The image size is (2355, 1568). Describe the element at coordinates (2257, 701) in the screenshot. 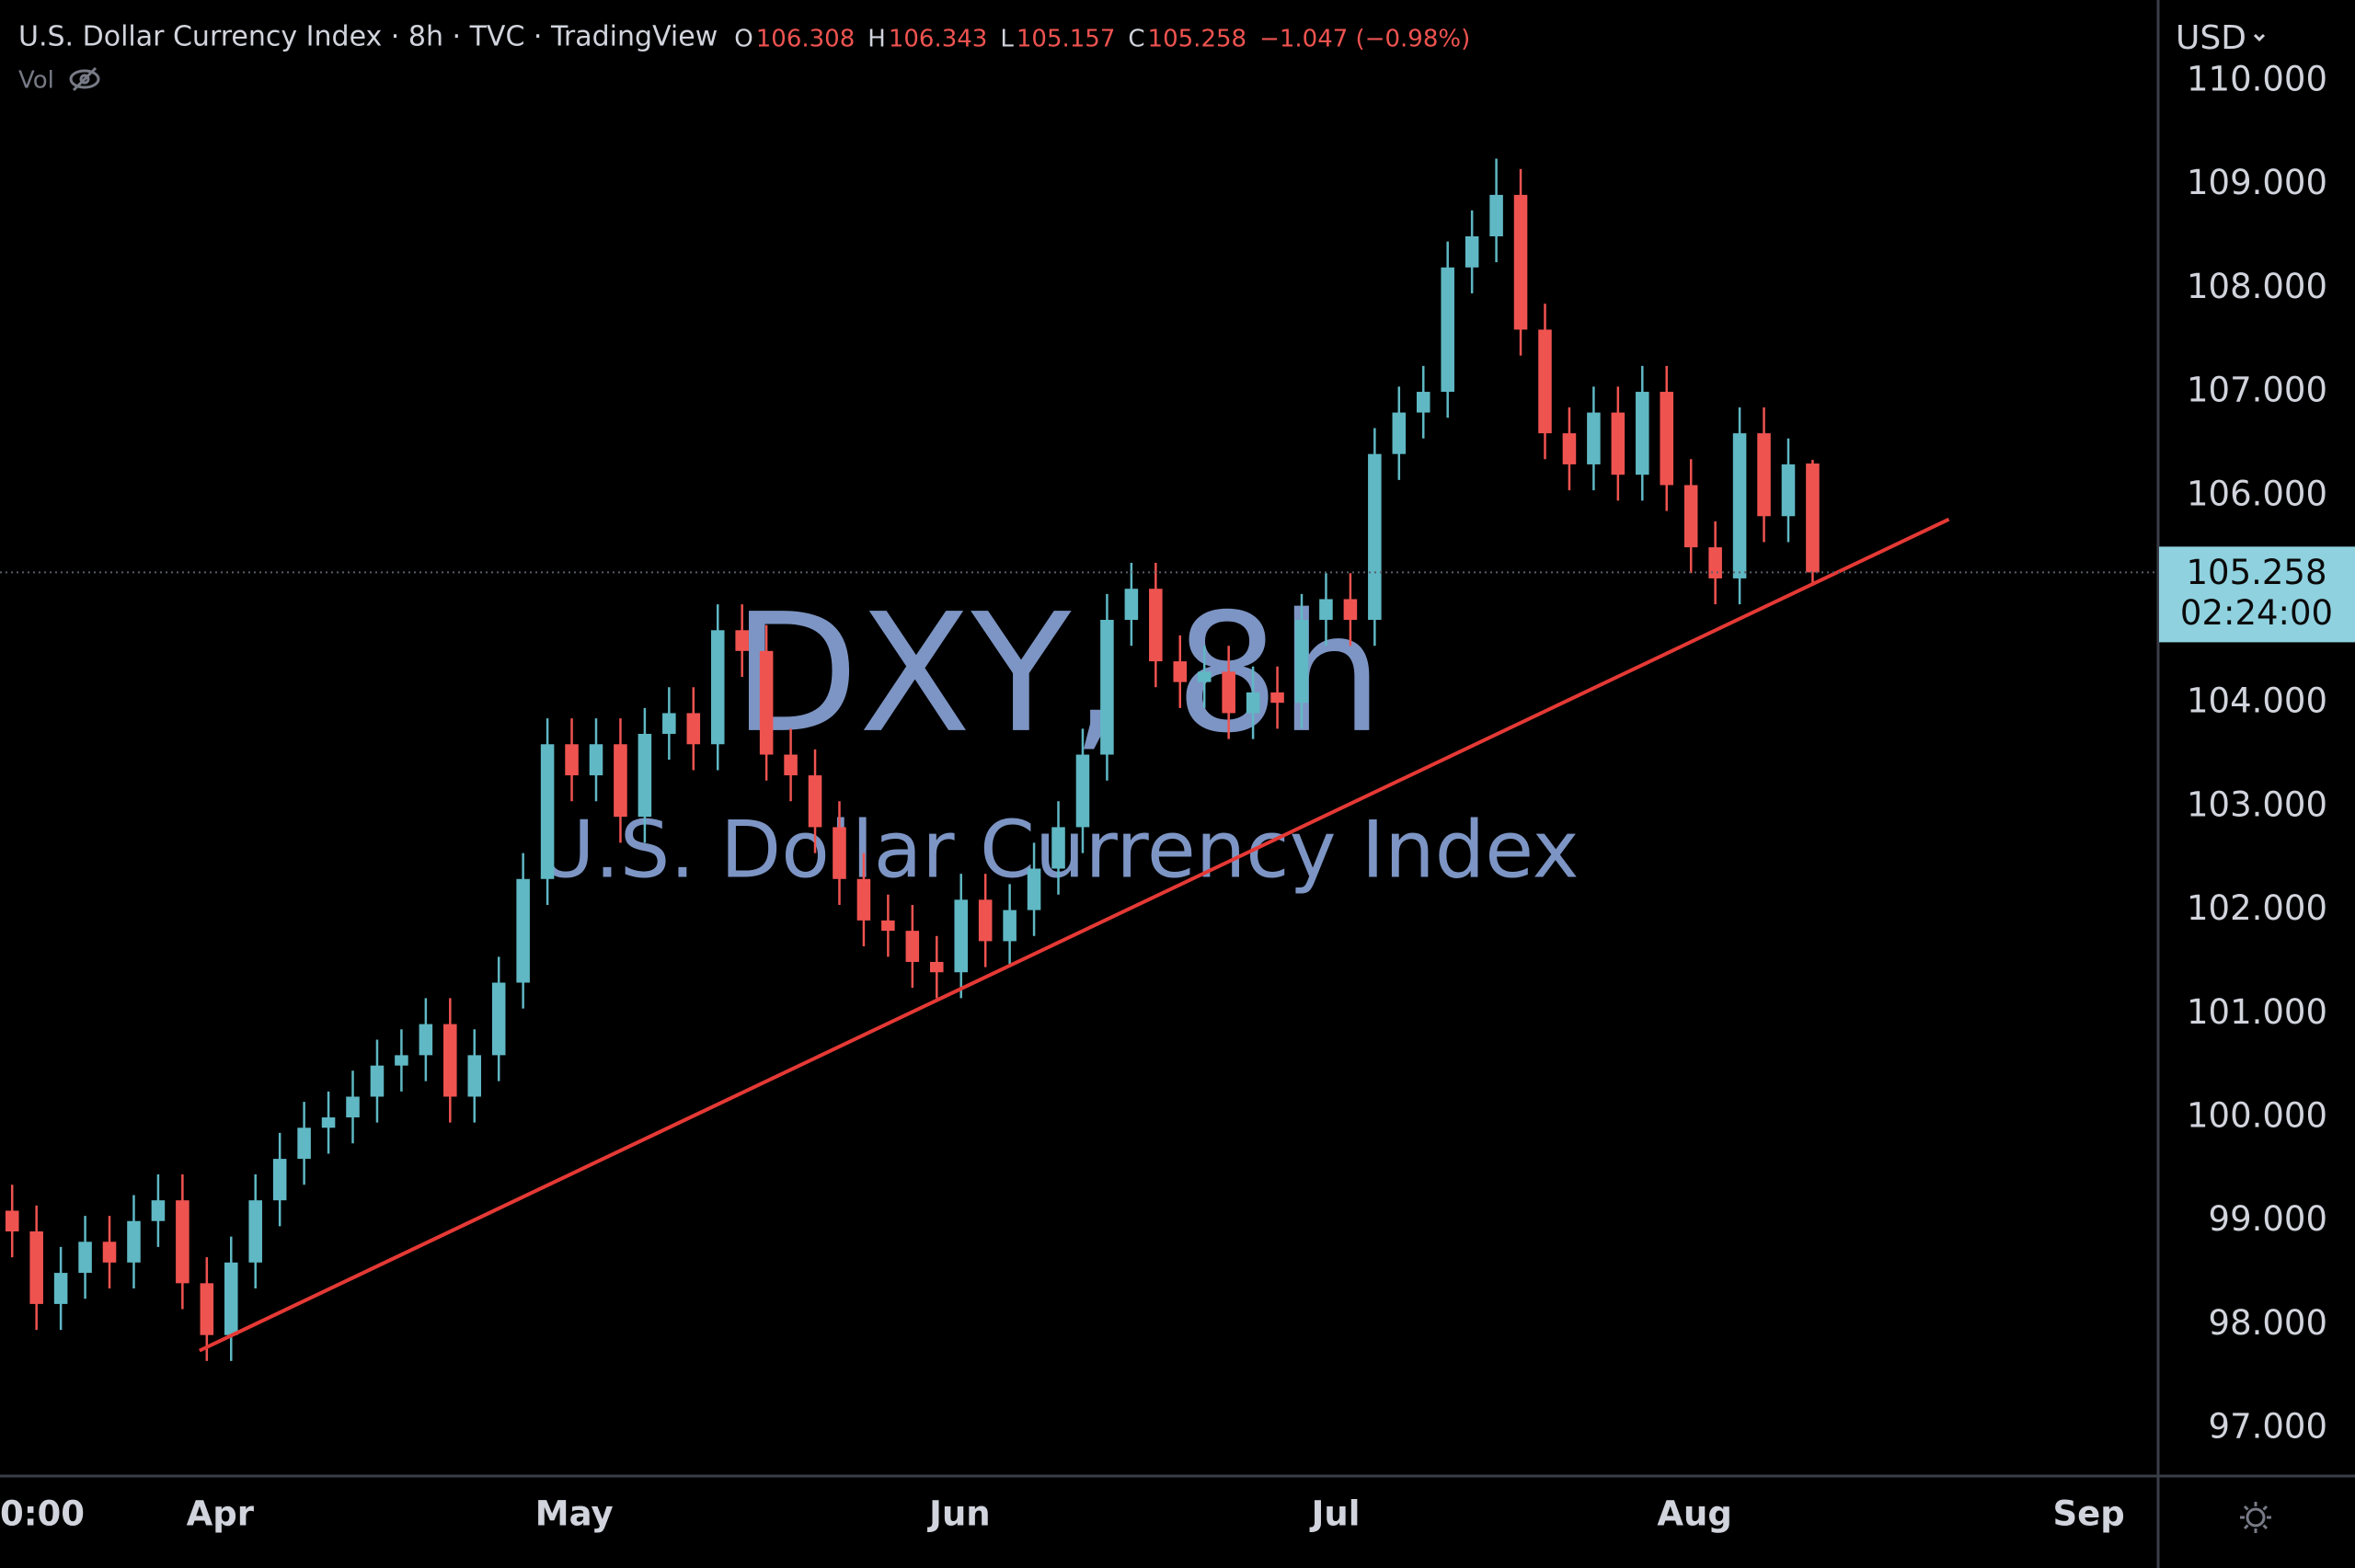

I see `y-tick-label: 104.000` at that location.